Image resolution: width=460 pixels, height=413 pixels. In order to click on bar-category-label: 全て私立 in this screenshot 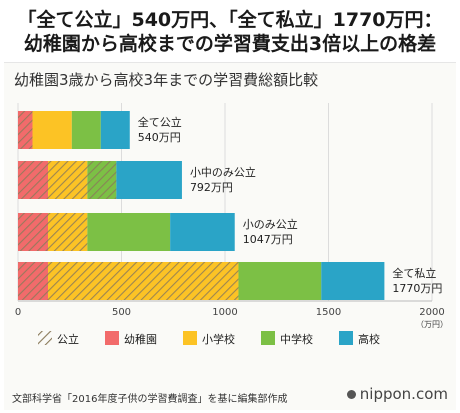, I will do `click(414, 273)`.